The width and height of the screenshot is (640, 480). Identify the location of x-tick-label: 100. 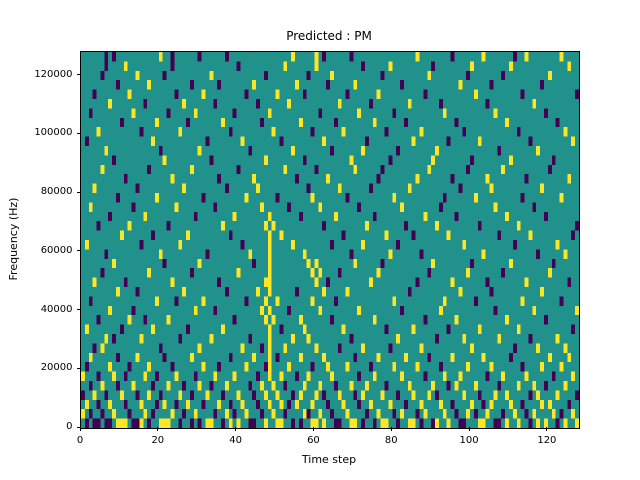
(469, 440).